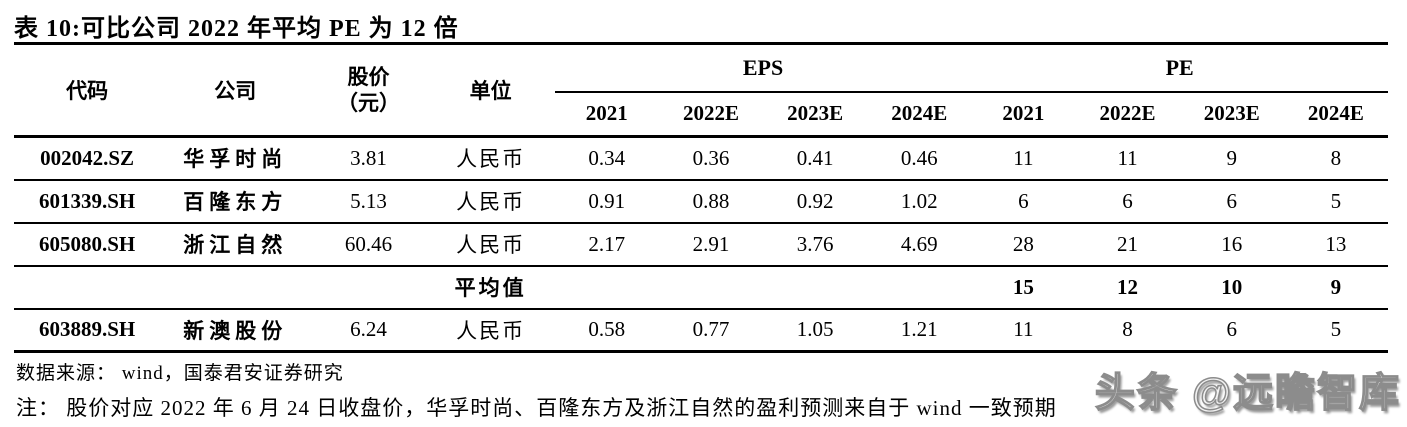 The height and width of the screenshot is (427, 1407). Describe the element at coordinates (919, 113) in the screenshot. I see `header-eps-2024e: 2024E` at that location.